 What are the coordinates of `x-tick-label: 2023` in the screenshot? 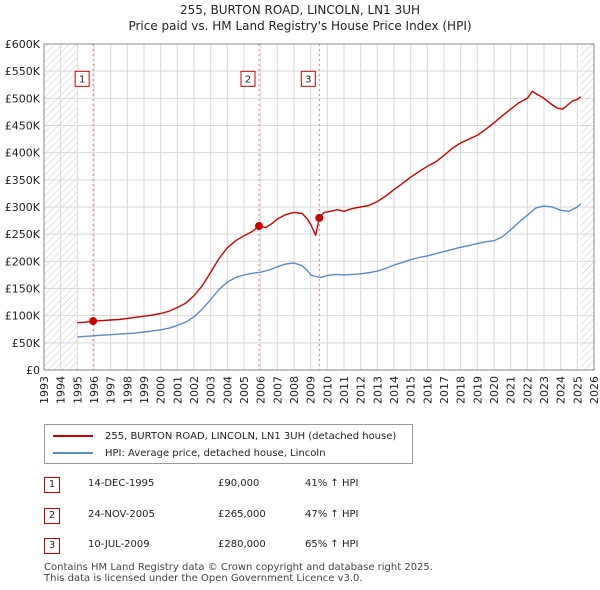 It's located at (544, 390).